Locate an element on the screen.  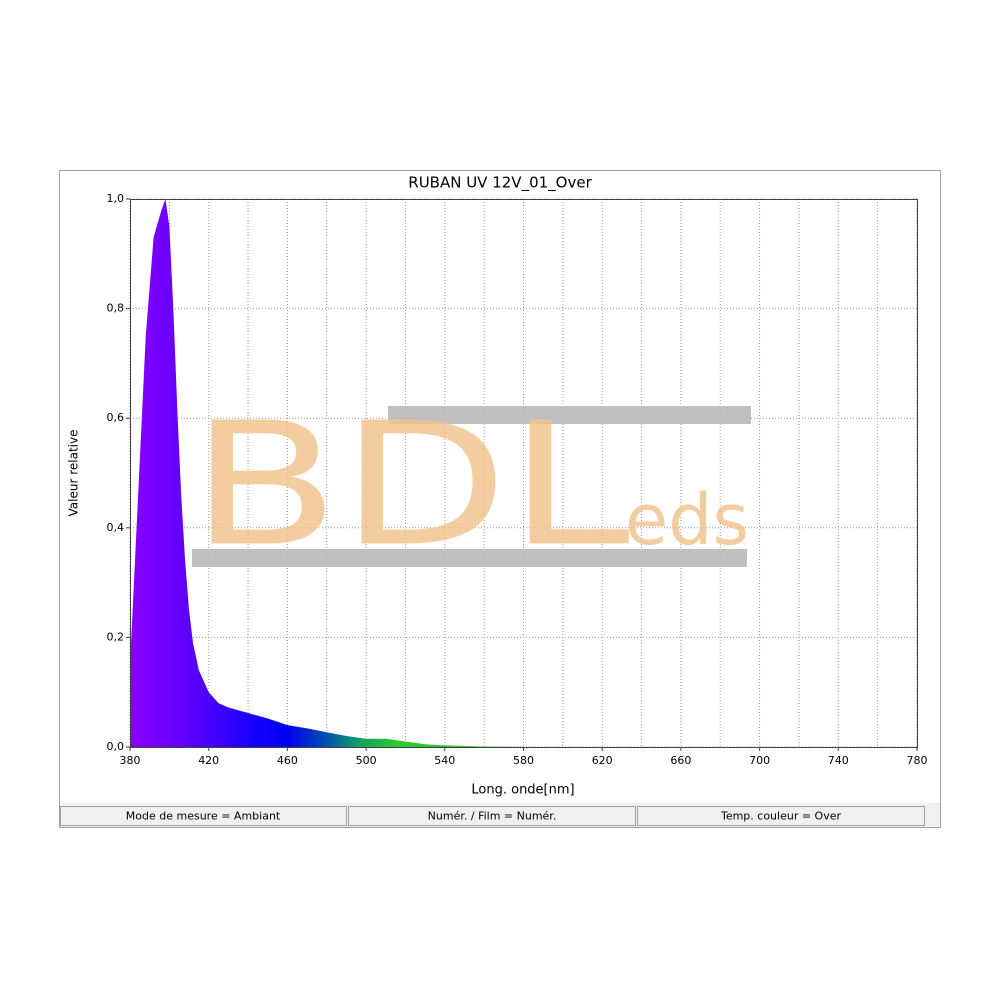
y-tick-label: 0,8 is located at coordinates (116, 308).